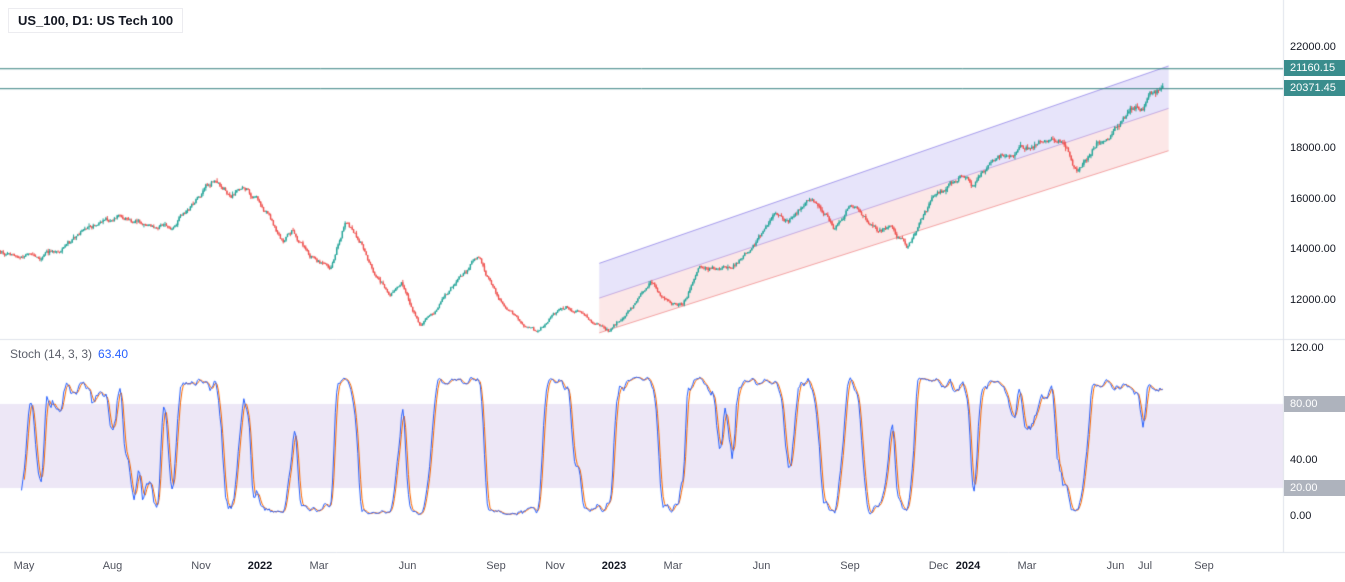 The height and width of the screenshot is (582, 1345). Describe the element at coordinates (1314, 404) in the screenshot. I see `stoch-level-badge: 80.00` at that location.